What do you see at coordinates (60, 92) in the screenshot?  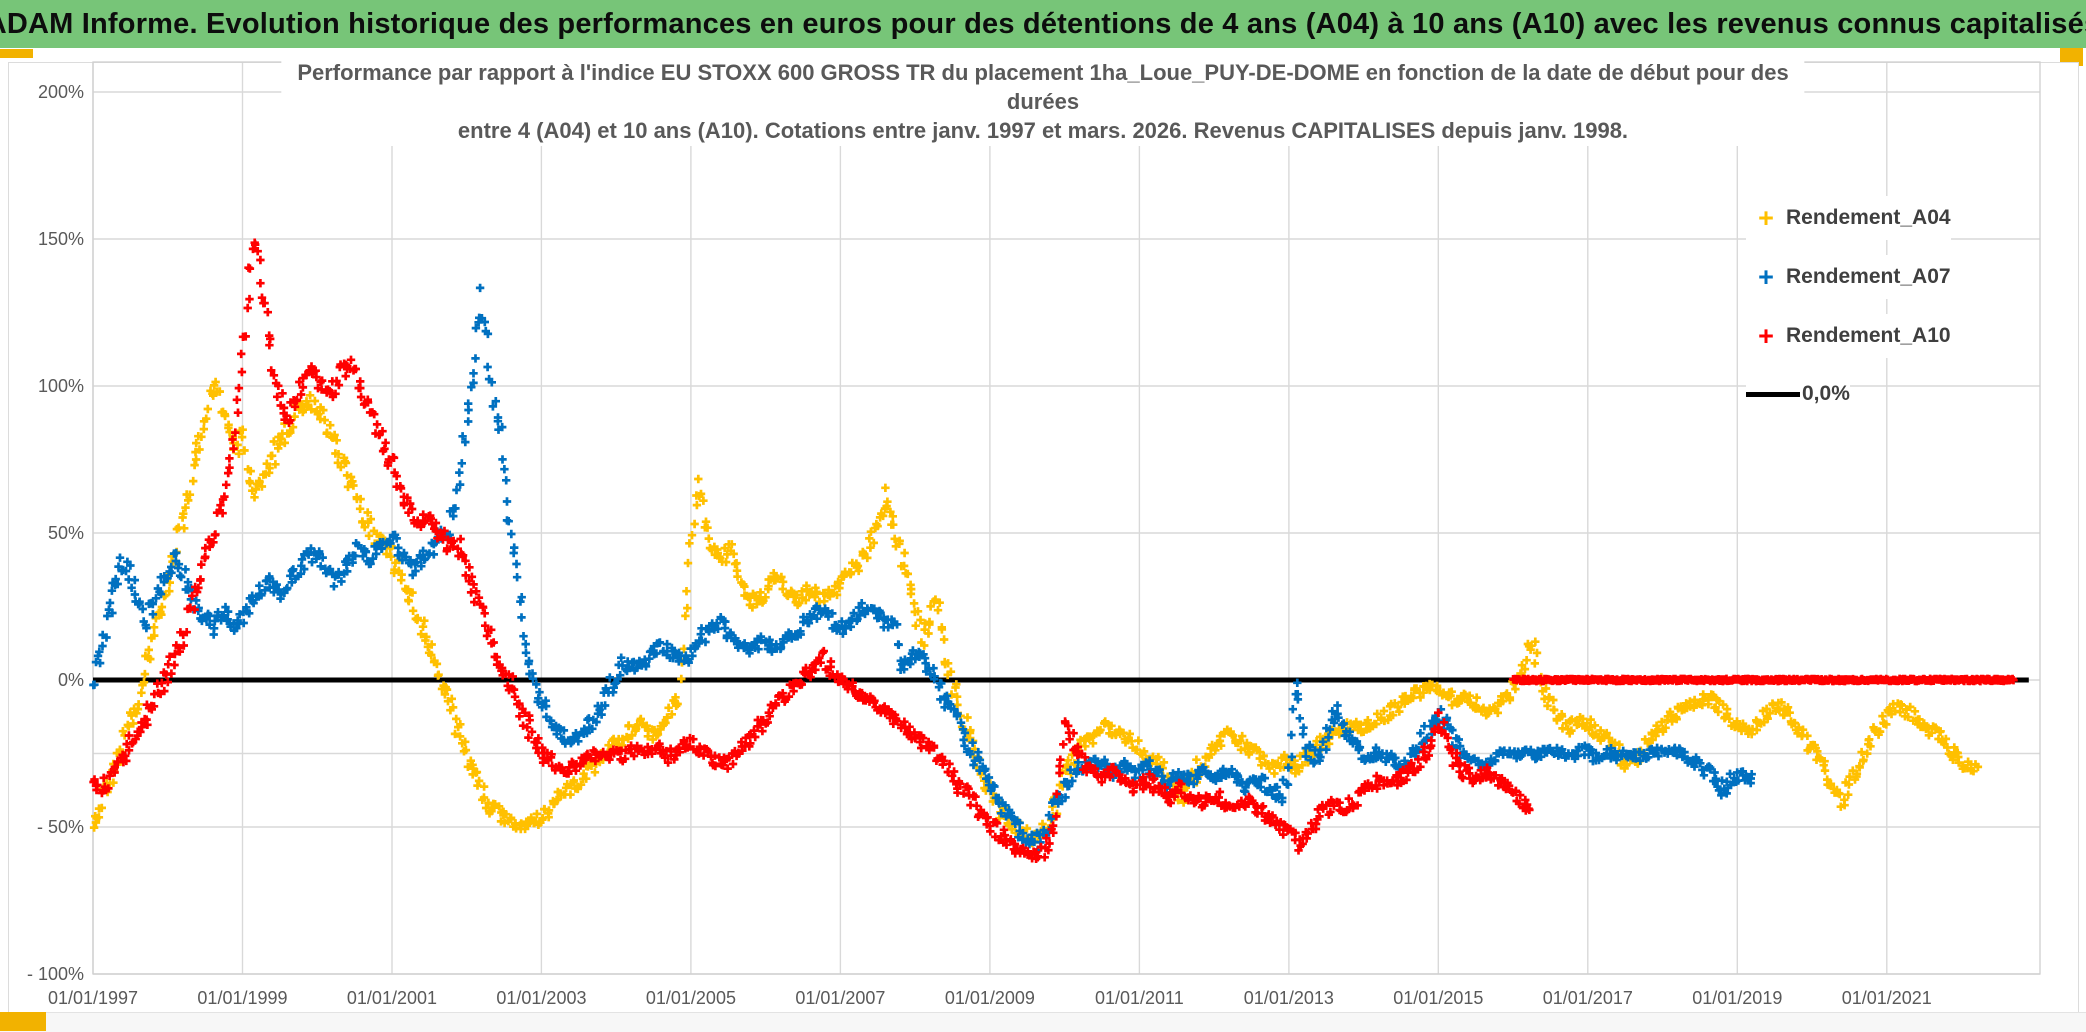 I see `y-tick-label: 200%` at bounding box center [60, 92].